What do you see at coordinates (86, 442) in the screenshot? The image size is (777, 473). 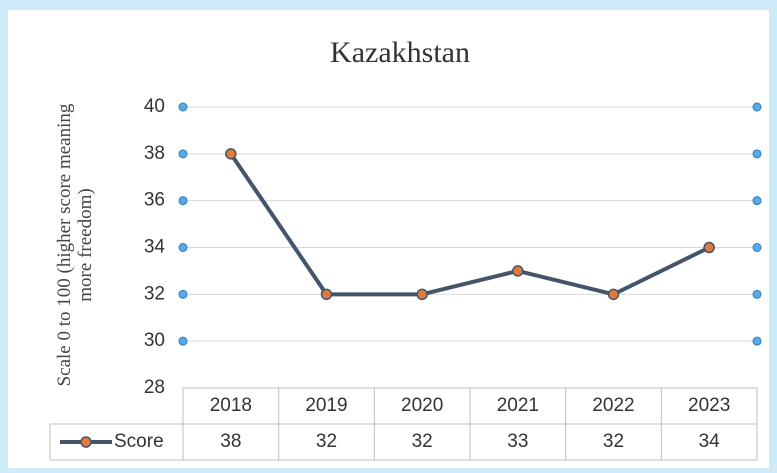 I see `legend-marker` at bounding box center [86, 442].